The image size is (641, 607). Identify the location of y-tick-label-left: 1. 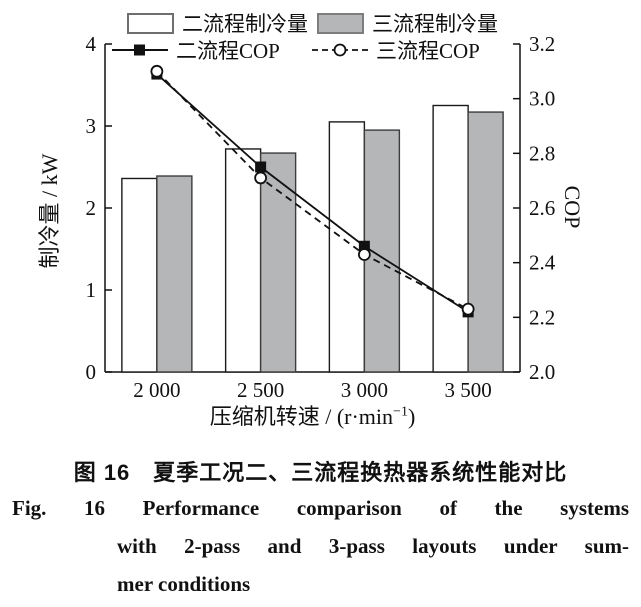
(91, 290).